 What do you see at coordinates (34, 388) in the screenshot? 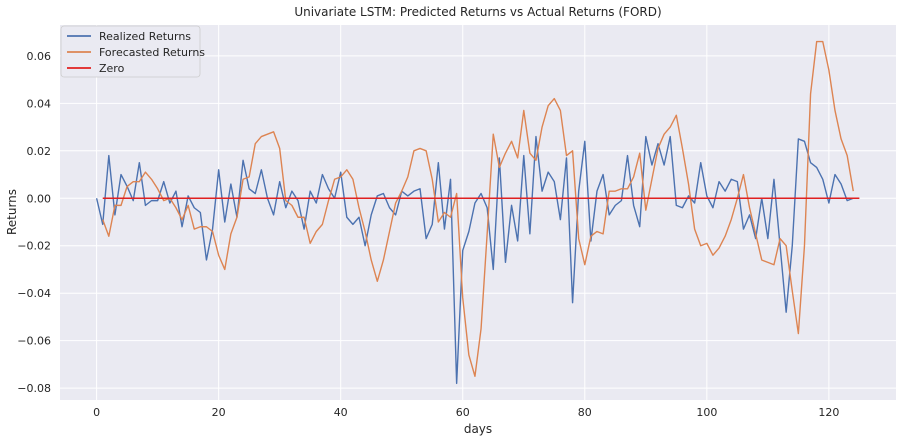
I see `y-tick-label: −0.08` at bounding box center [34, 388].